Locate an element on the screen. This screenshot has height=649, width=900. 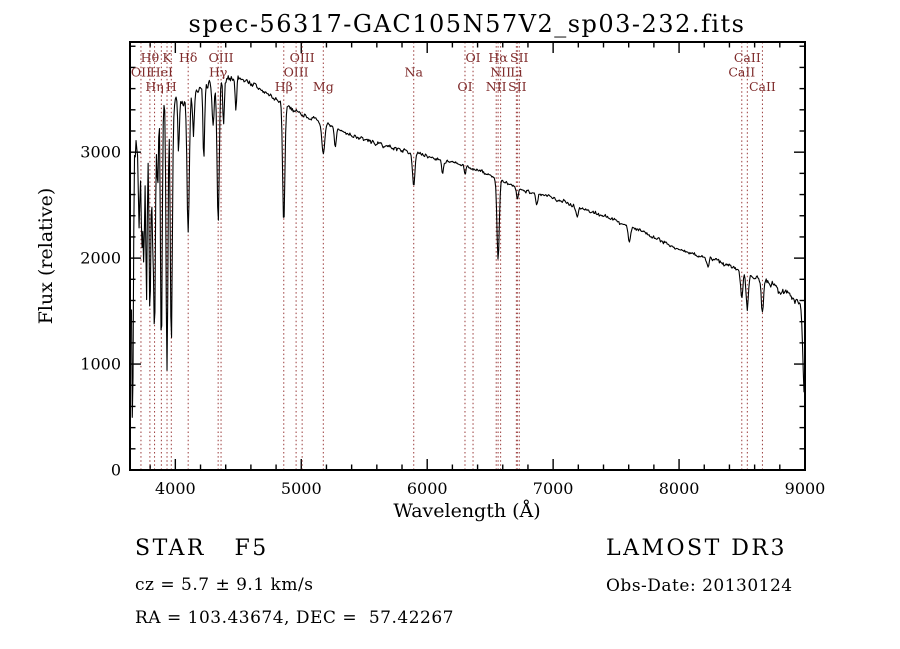
x-tick-label: 6000 is located at coordinates (427, 488).